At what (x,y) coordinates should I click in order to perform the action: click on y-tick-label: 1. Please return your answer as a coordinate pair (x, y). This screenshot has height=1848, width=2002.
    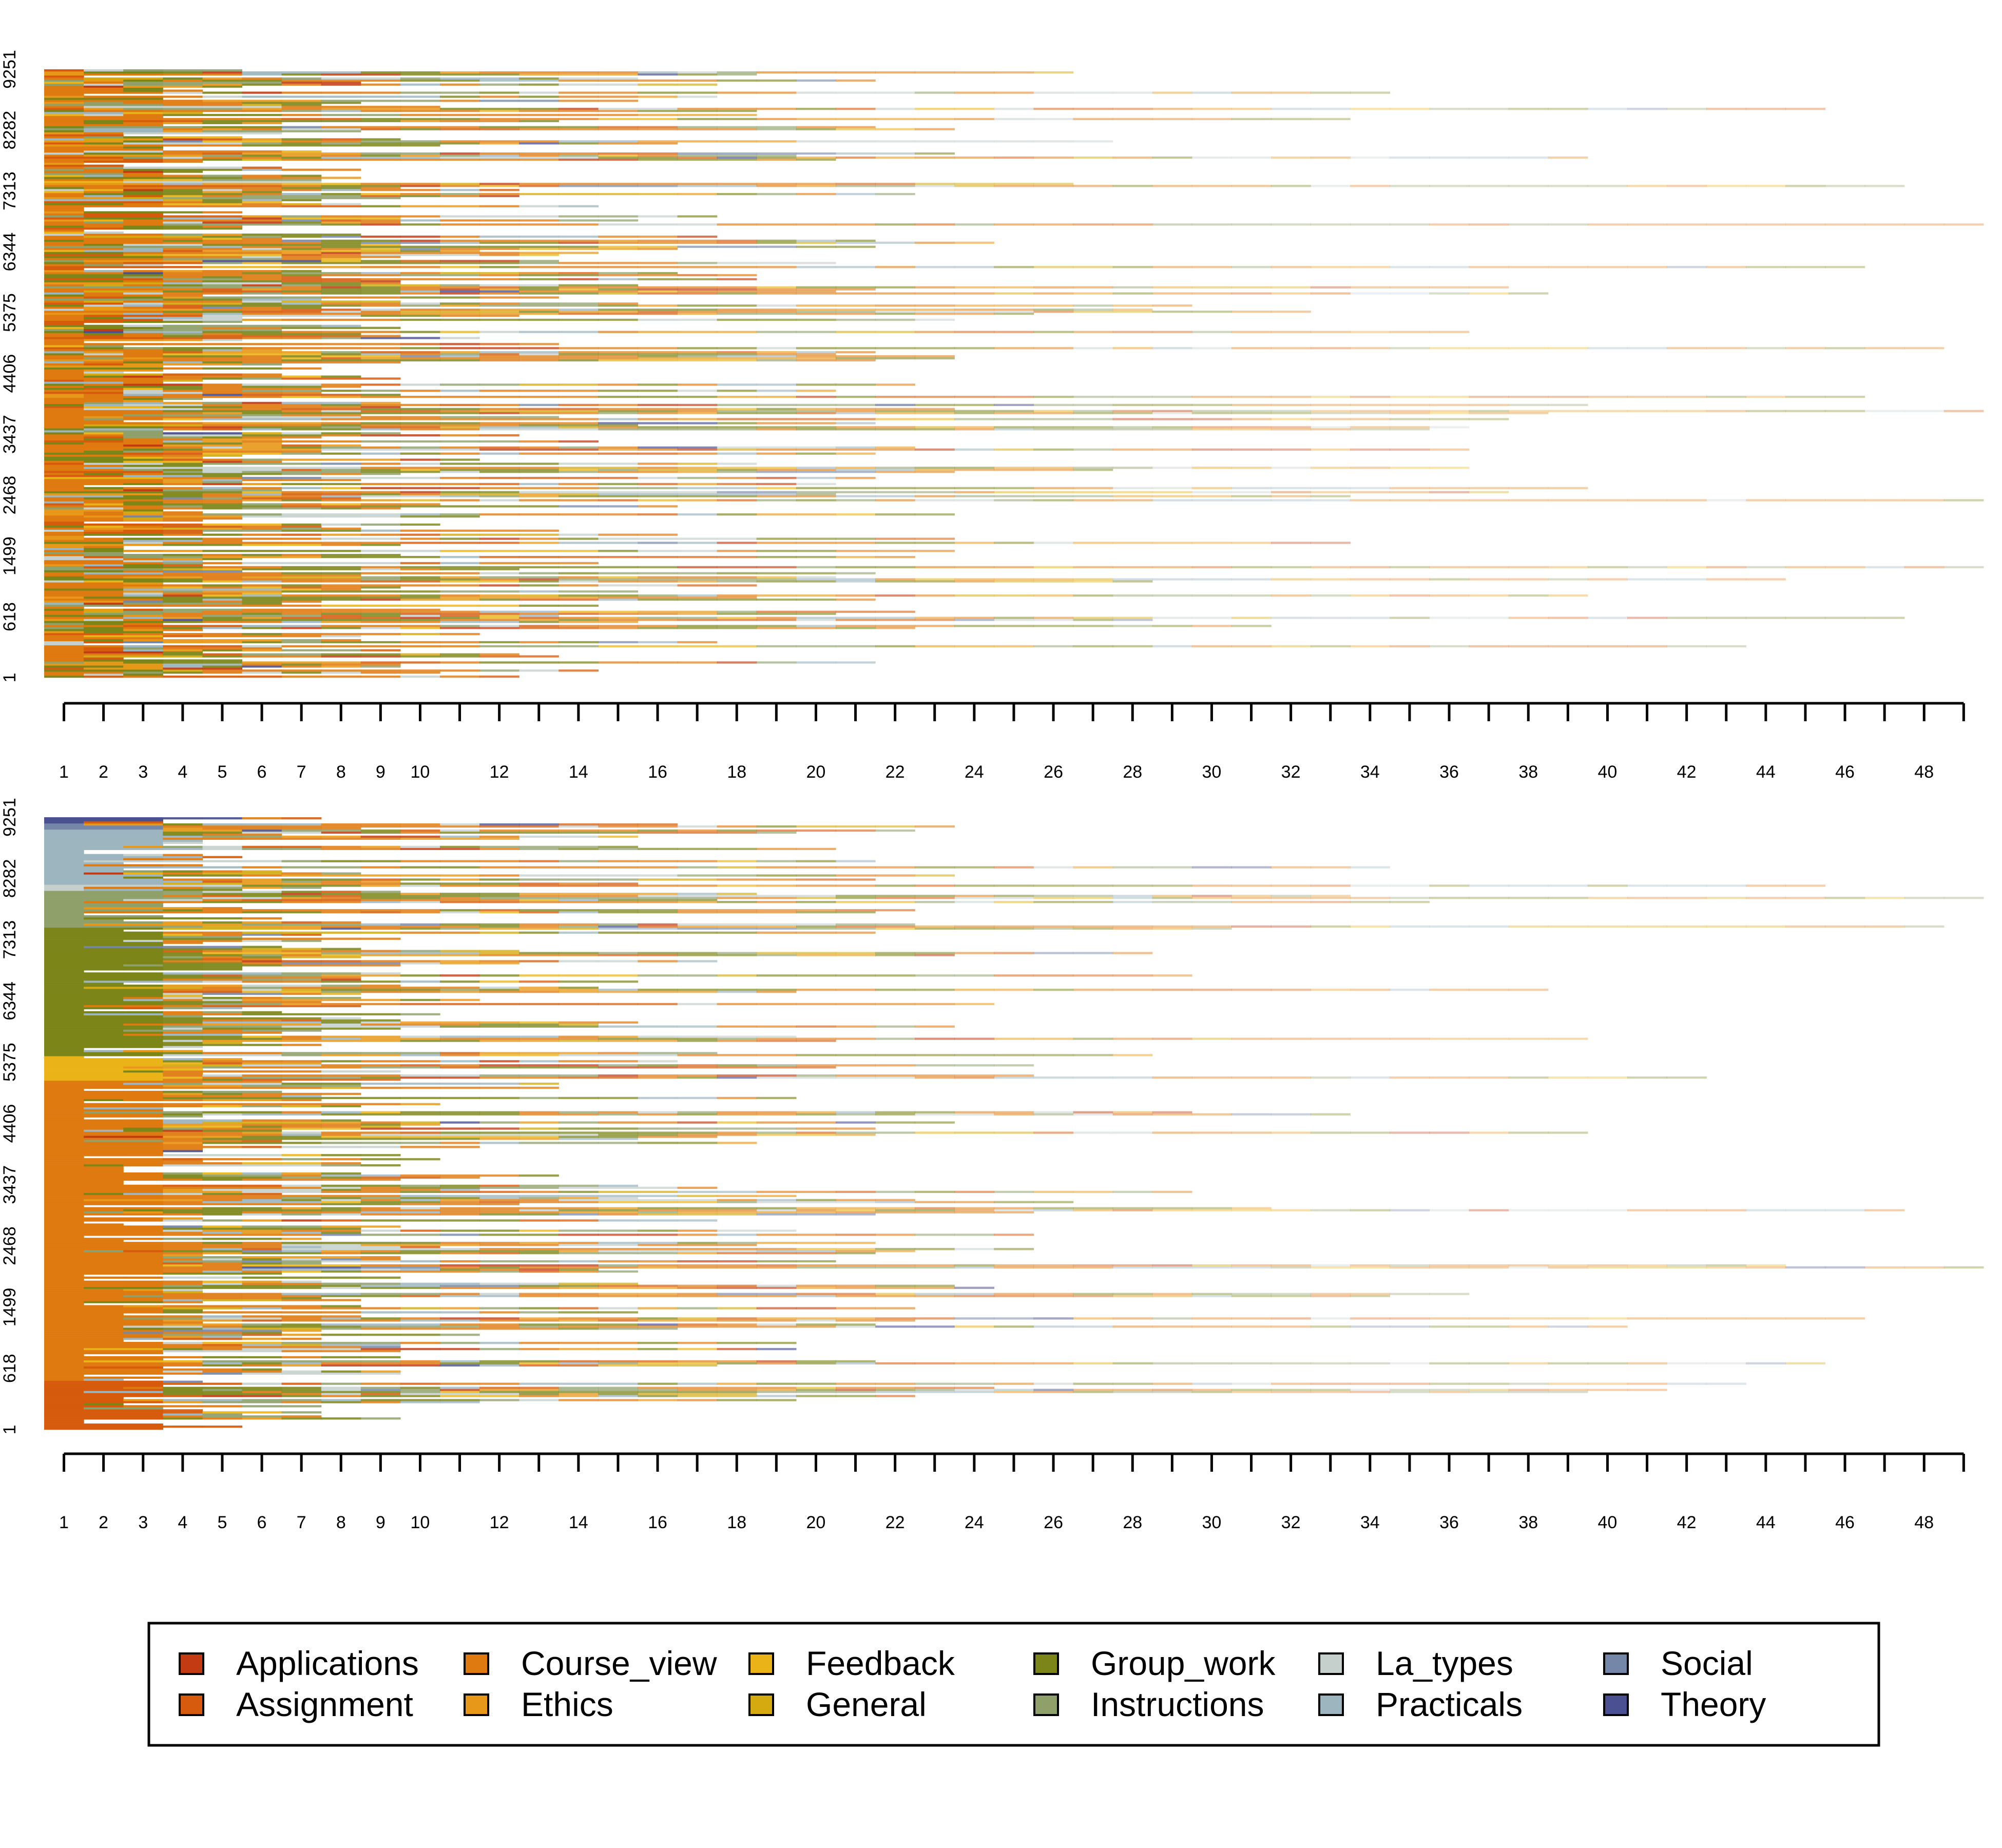
    Looking at the image, I should click on (10, 678).